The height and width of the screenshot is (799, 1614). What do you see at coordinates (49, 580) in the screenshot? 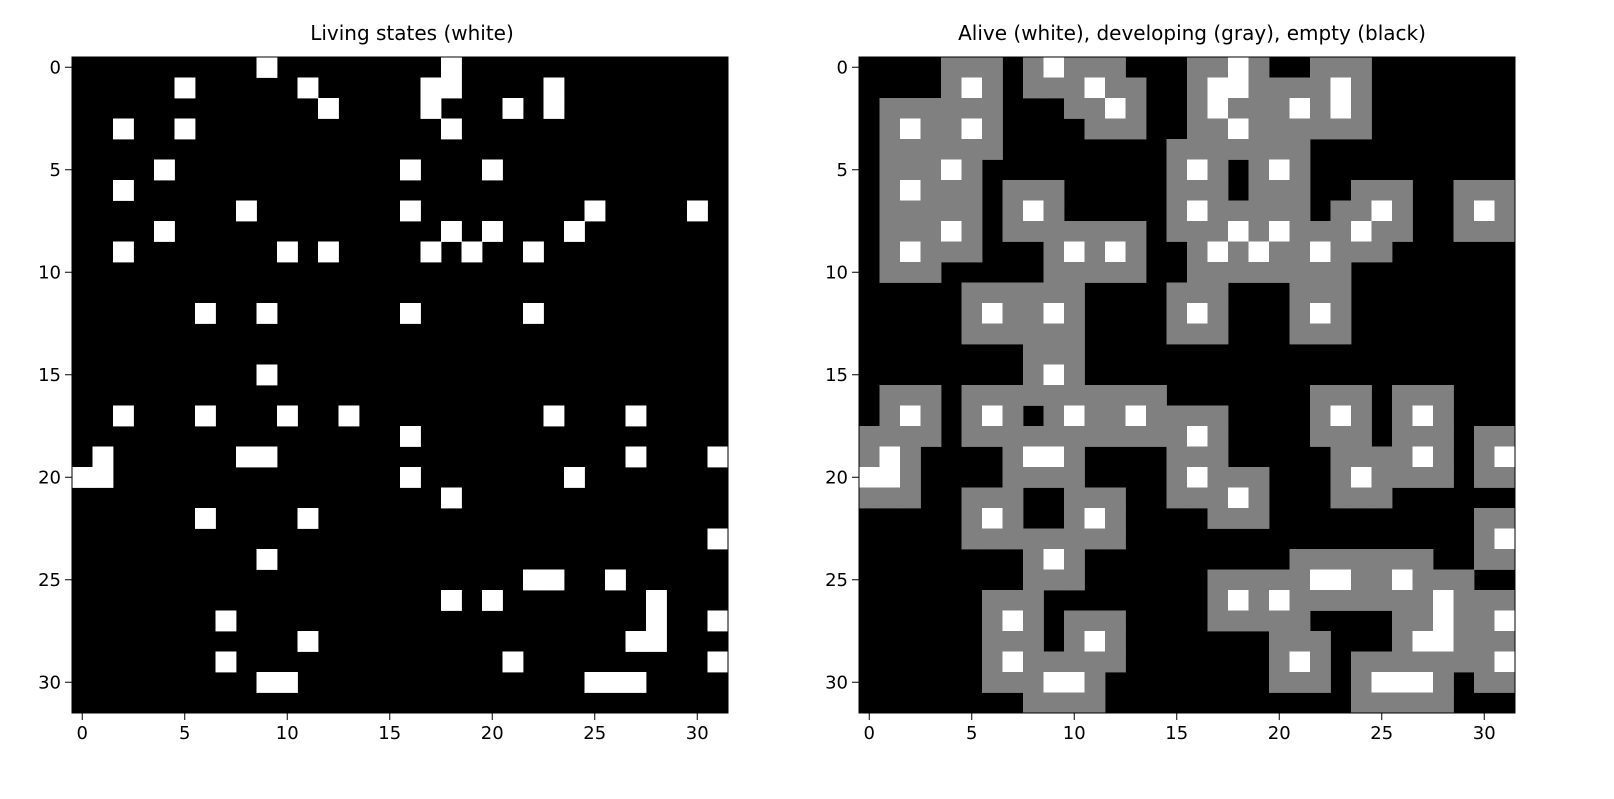
I see `y-tick-label: 25` at bounding box center [49, 580].